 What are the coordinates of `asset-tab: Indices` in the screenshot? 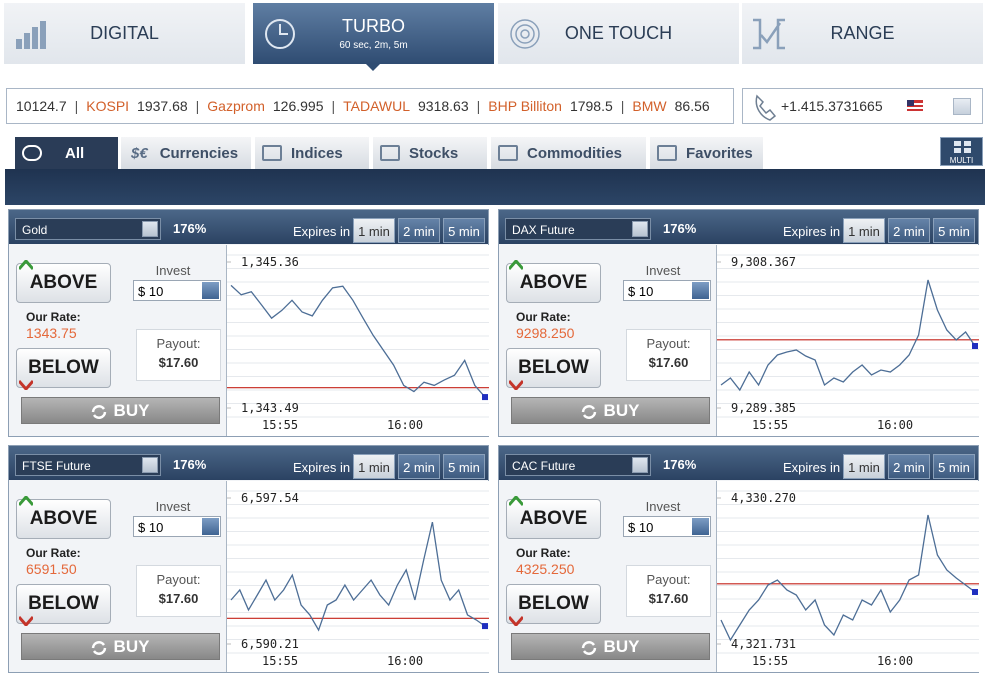 It's located at (312, 153).